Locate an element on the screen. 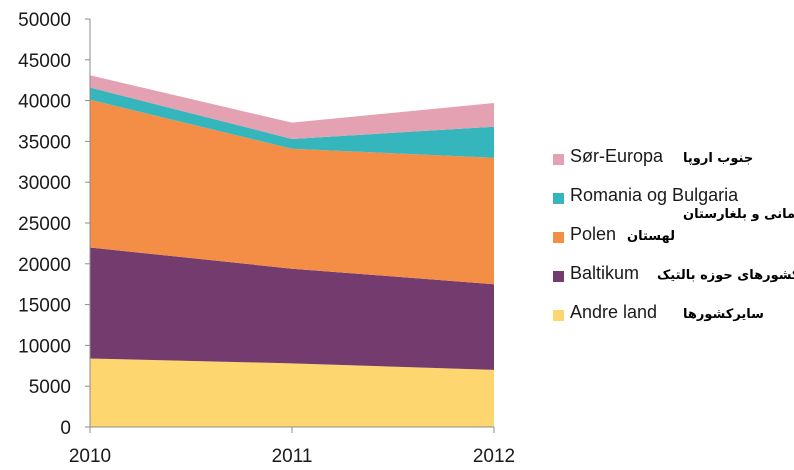  legend-label-sor-europa: Sør-Europa is located at coordinates (617, 156).